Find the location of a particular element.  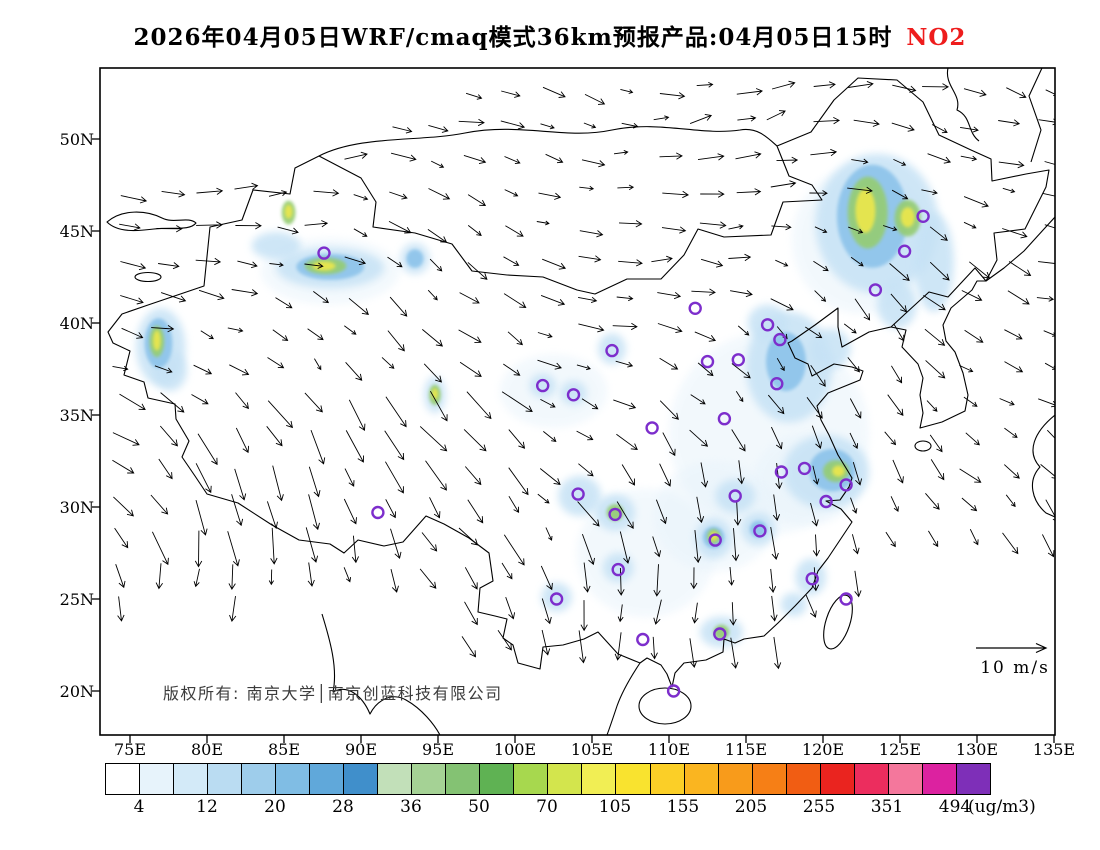

colorbar is located at coordinates (548, 779).